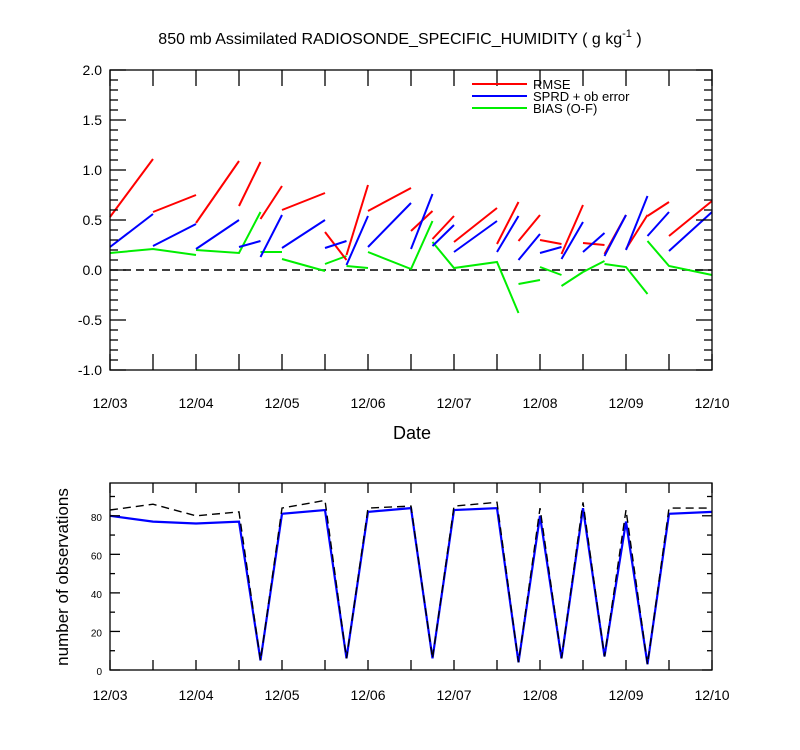  Describe the element at coordinates (97, 633) in the screenshot. I see `y-tick-label: 20` at that location.